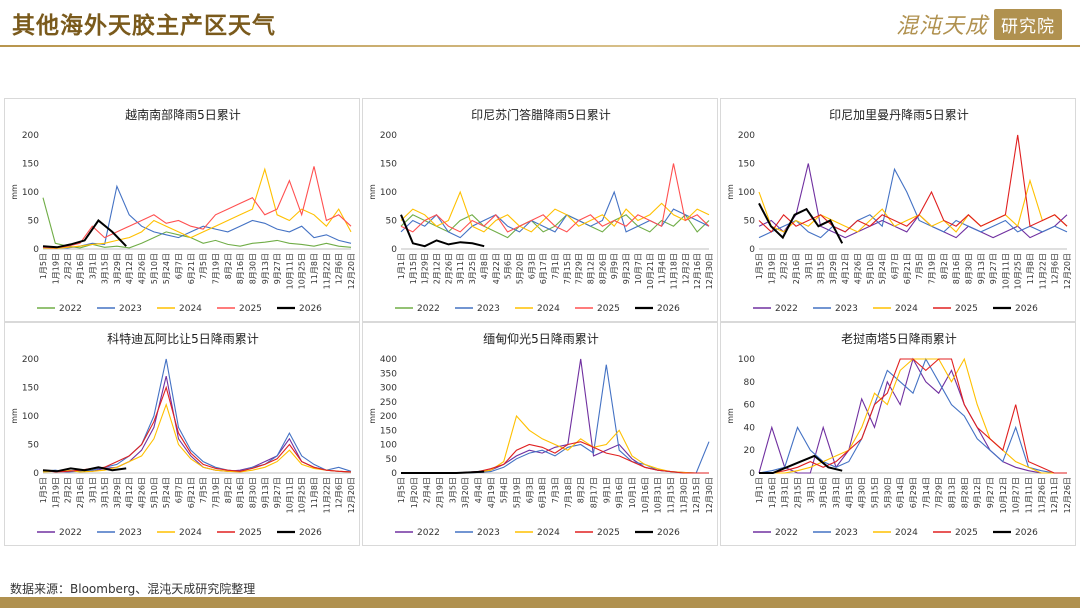 The height and width of the screenshot is (608, 1080). What do you see at coordinates (265, 492) in the screenshot?
I see `x-tick-label: 9月13日` at bounding box center [265, 492].